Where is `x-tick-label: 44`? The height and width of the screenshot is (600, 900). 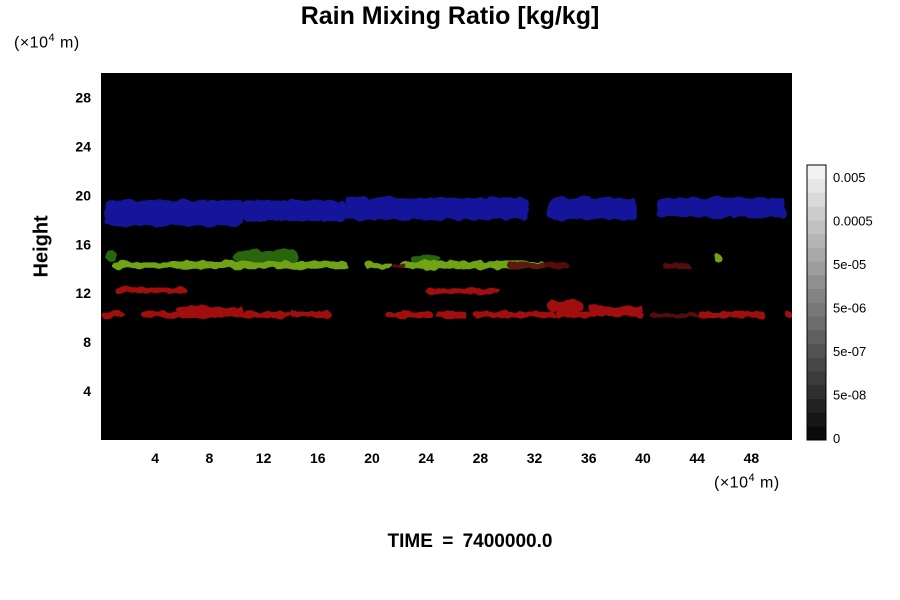
x-tick-label: 44 is located at coordinates (697, 458).